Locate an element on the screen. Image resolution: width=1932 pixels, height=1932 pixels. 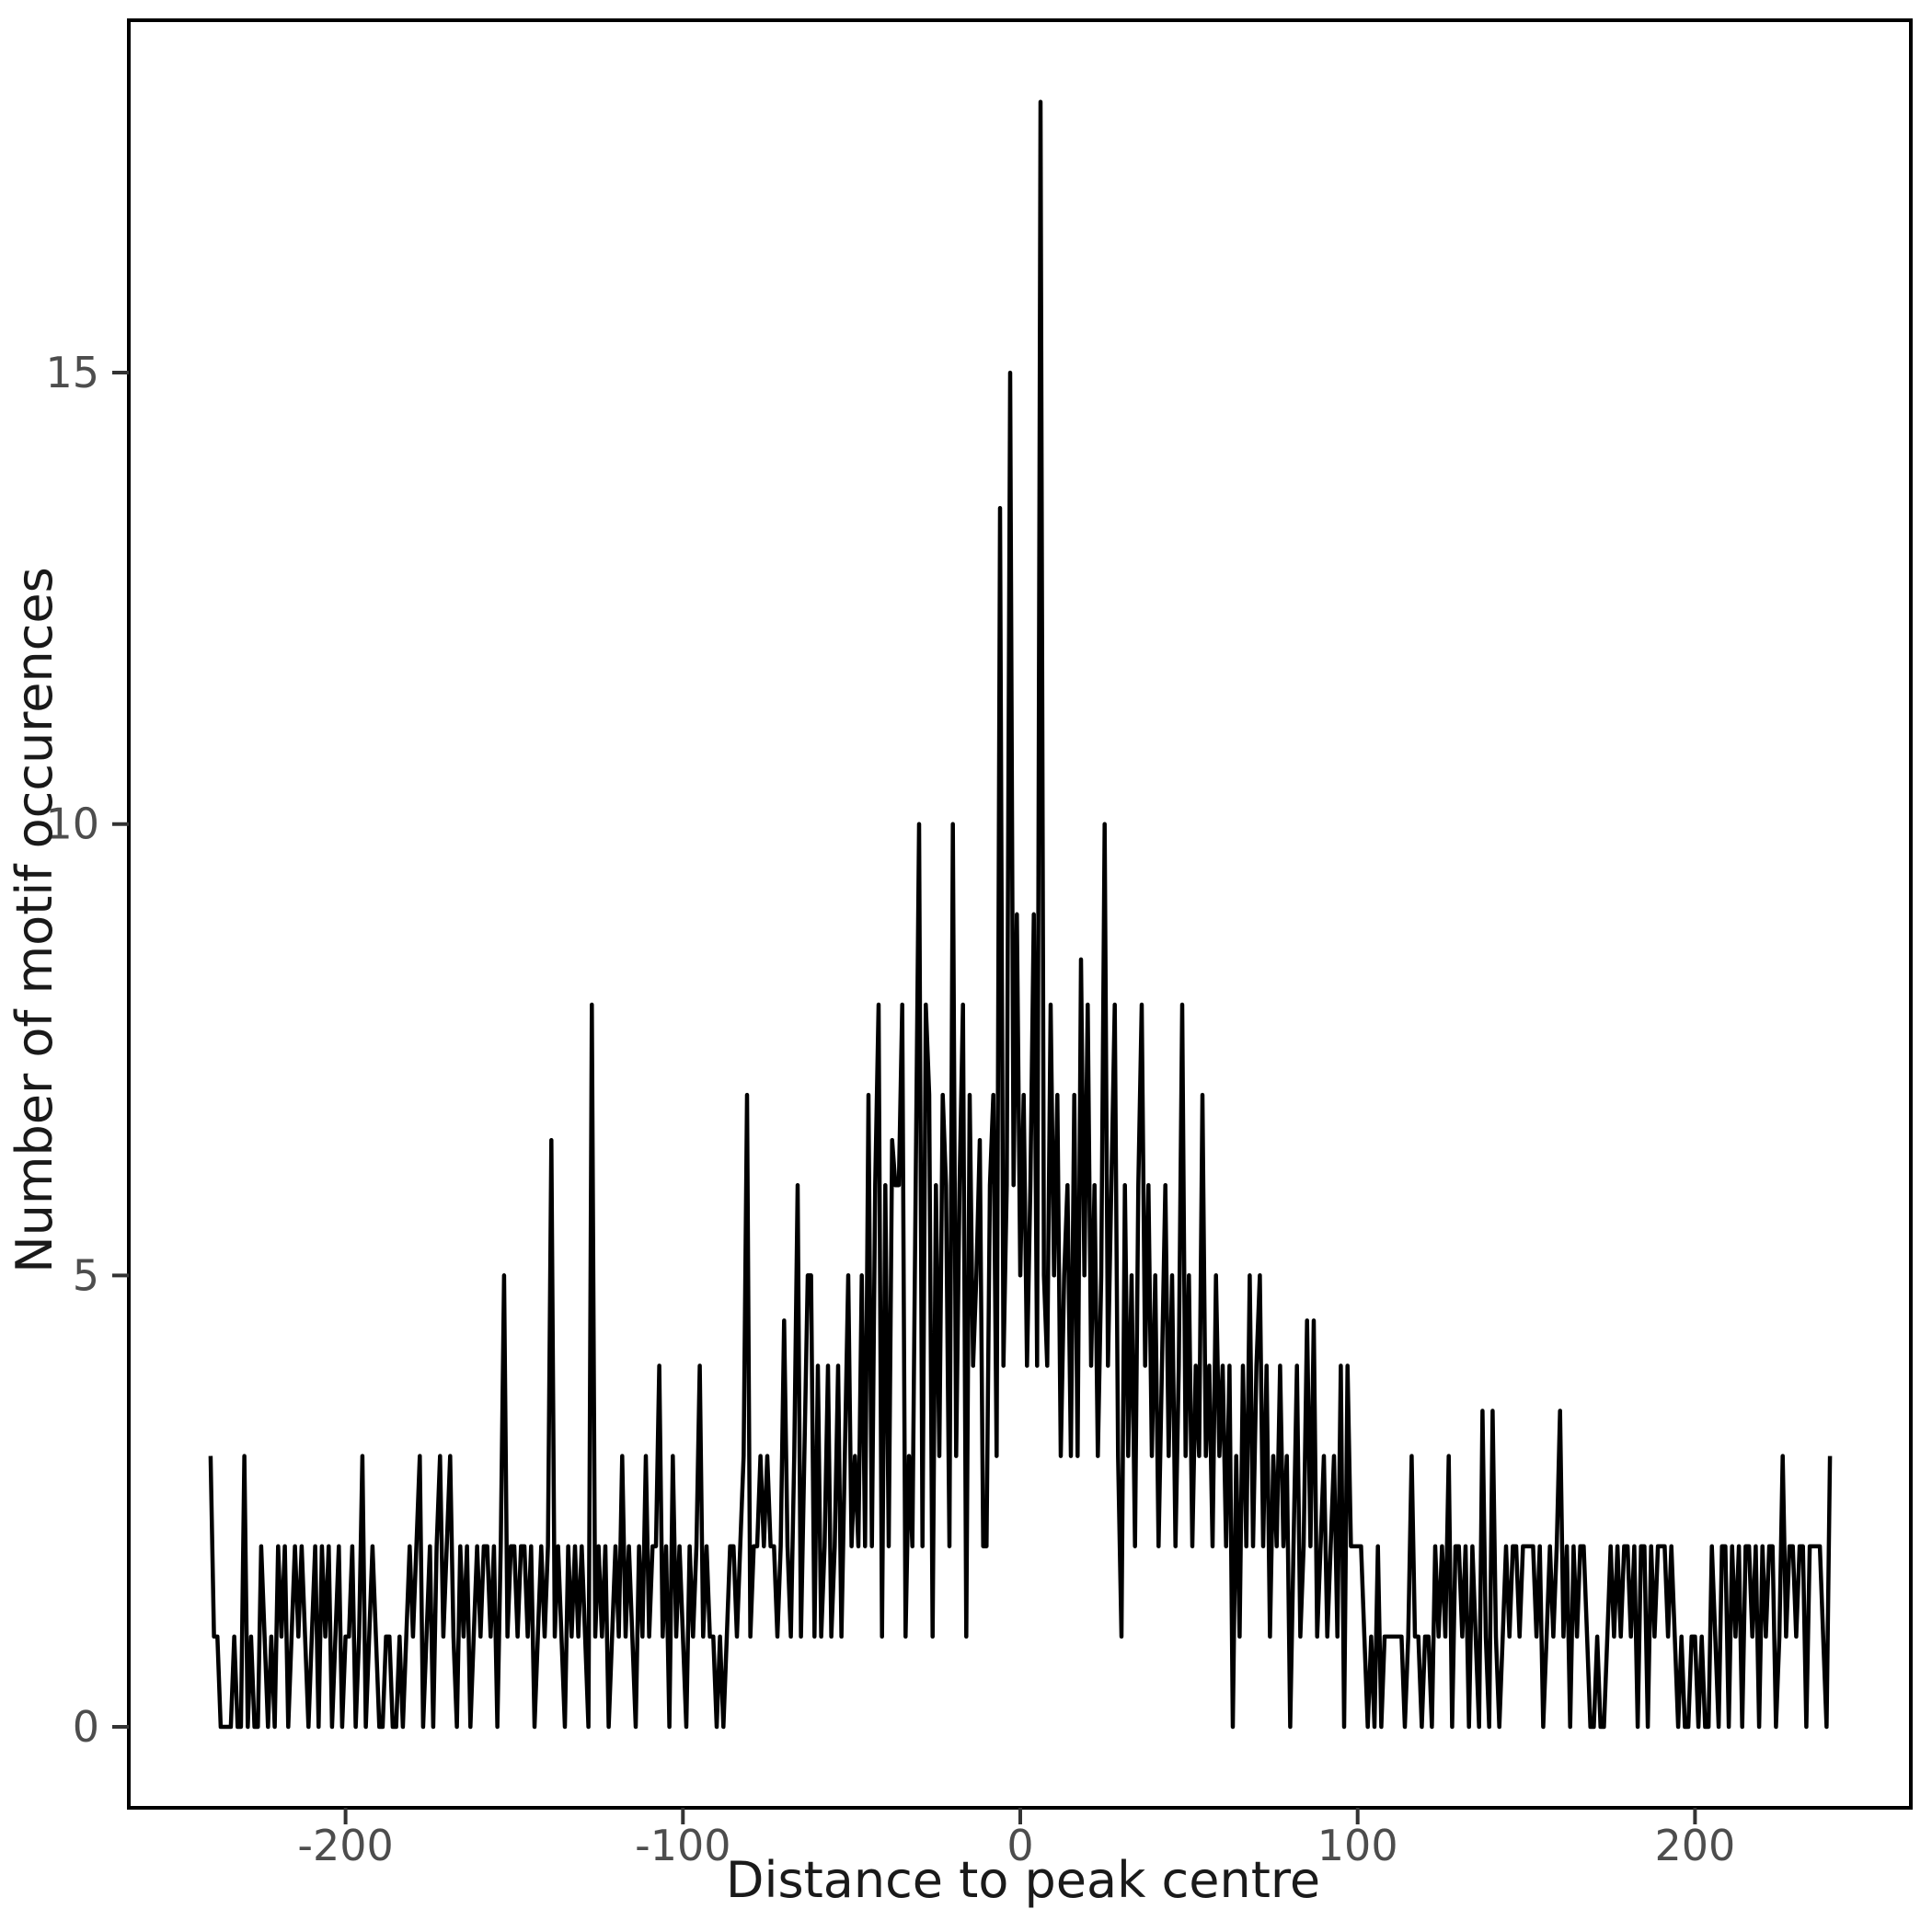
x-axis-title: Distance to peak centre is located at coordinates (1023, 1880).